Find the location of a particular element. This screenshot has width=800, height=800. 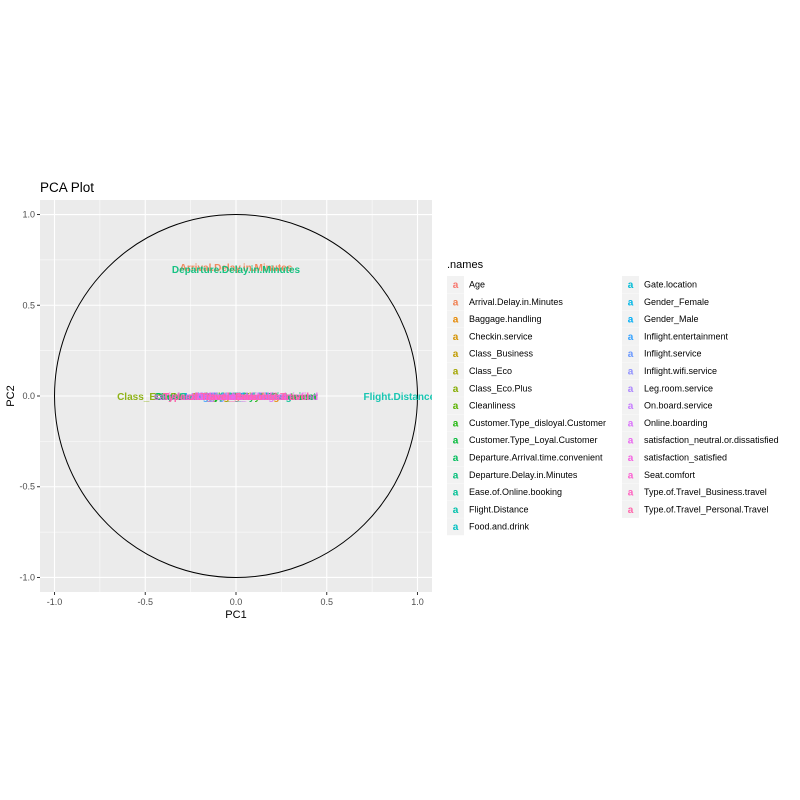

legend-label: Flight.Distance is located at coordinates (499, 509).